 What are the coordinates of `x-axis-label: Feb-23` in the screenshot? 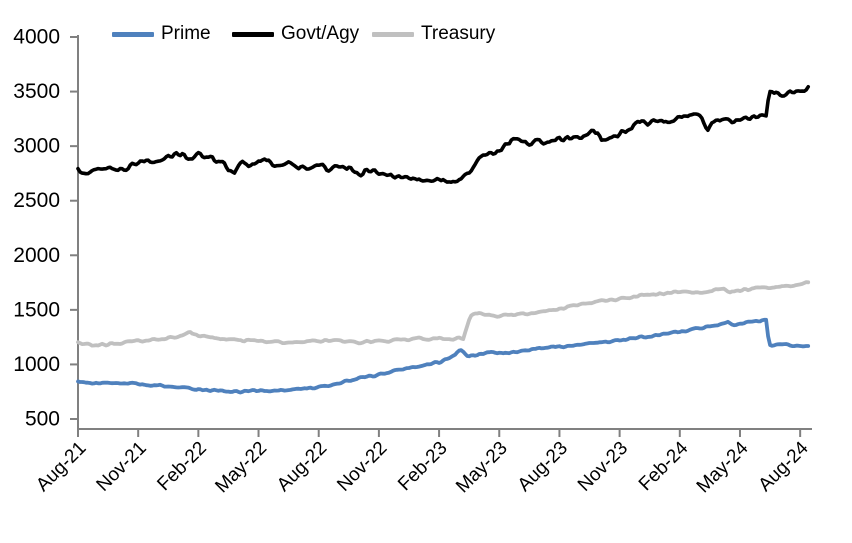 It's located at (422, 466).